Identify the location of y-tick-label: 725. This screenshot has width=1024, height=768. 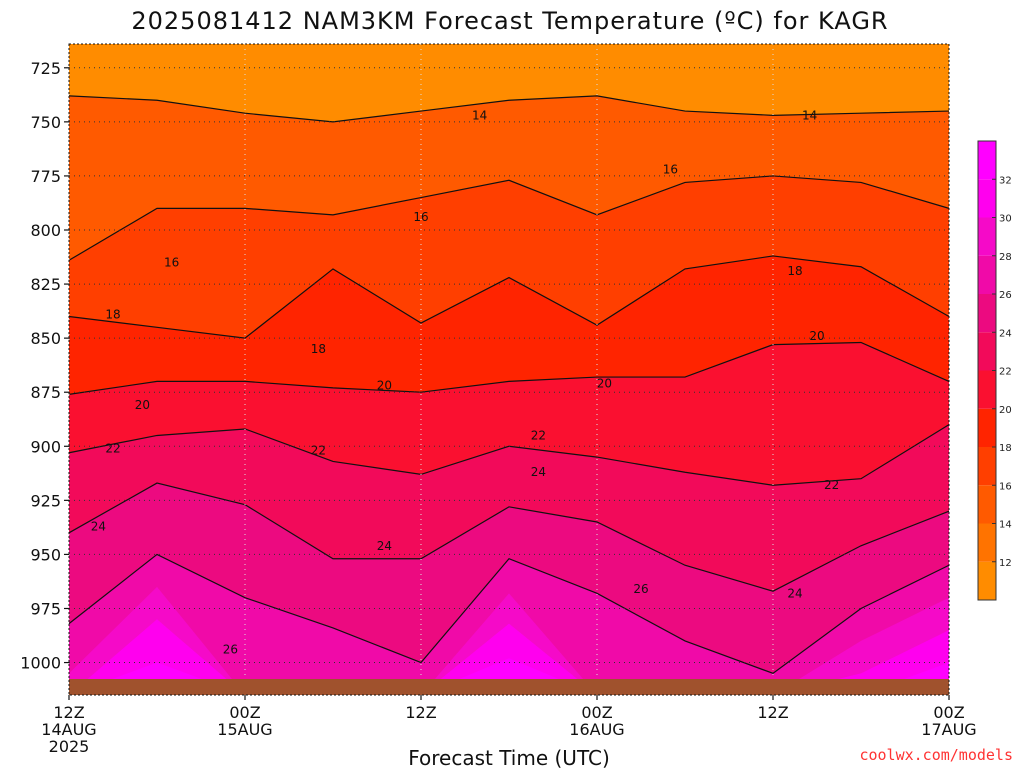
(45, 68).